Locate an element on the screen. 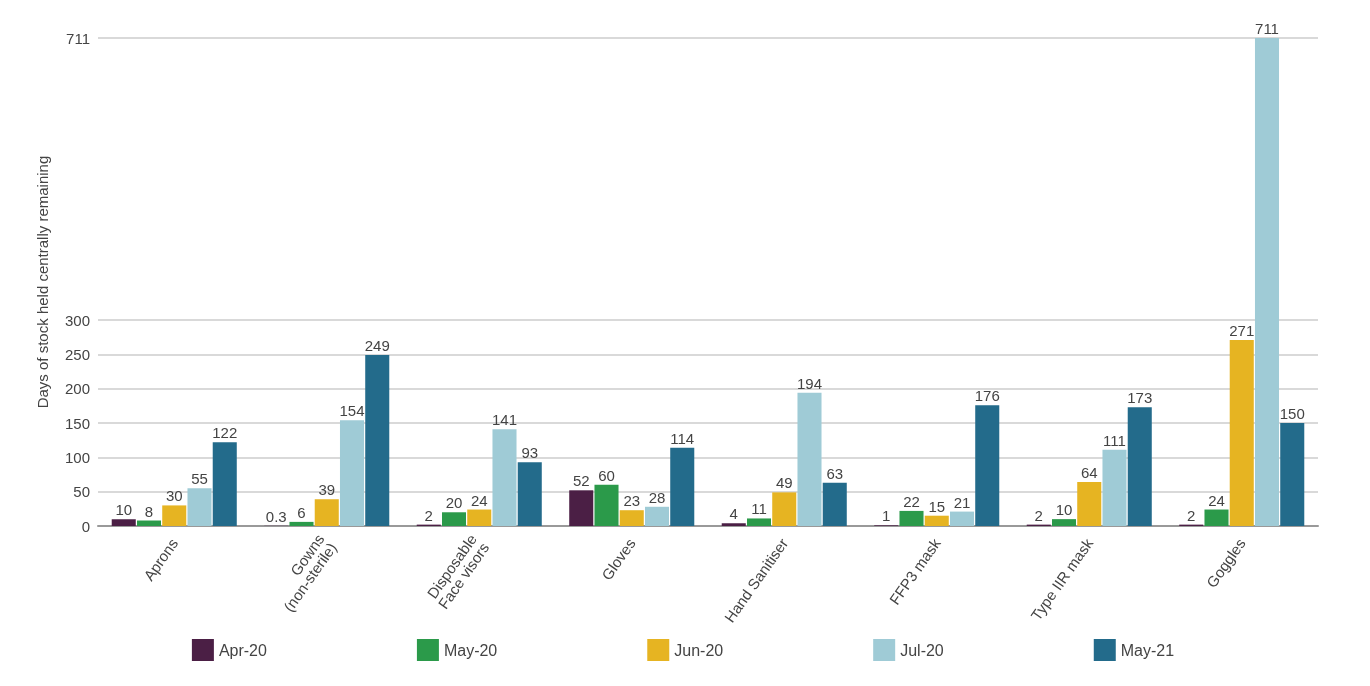  data-label: 30 is located at coordinates (174, 496).